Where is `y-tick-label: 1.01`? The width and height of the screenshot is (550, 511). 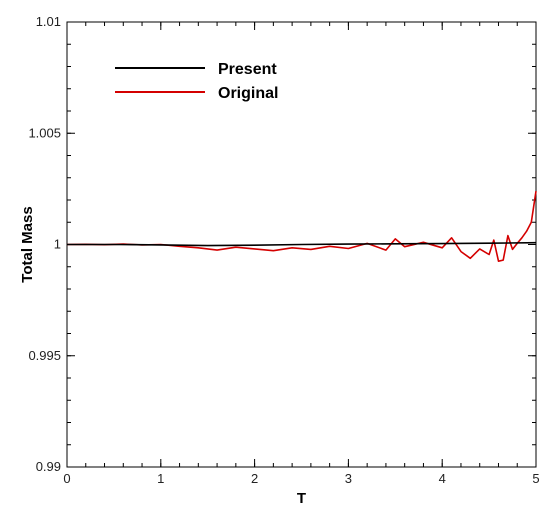
y-tick-label: 1.01 is located at coordinates (48, 21).